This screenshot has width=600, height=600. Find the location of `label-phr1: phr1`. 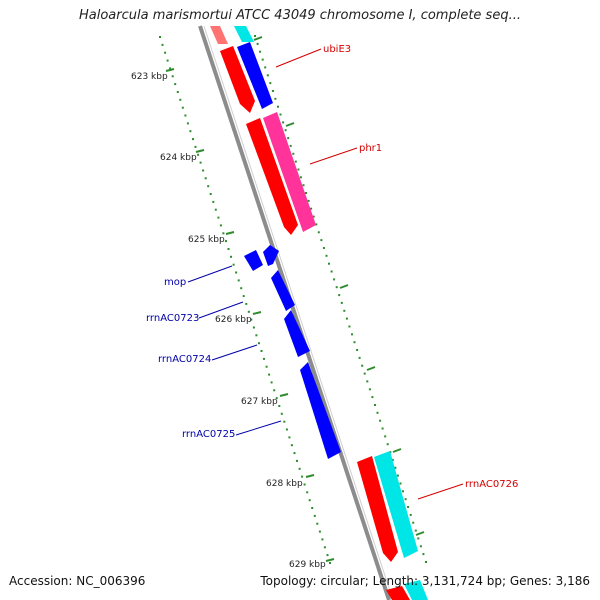

label-phr1: phr1 is located at coordinates (370, 148).